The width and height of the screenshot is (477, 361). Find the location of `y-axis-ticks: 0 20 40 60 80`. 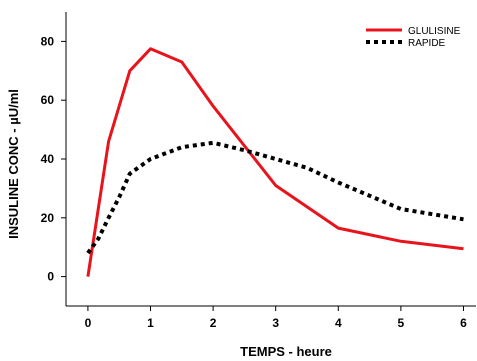

y-axis-ticks: 0 20 40 60 80 is located at coordinates (53, 159).